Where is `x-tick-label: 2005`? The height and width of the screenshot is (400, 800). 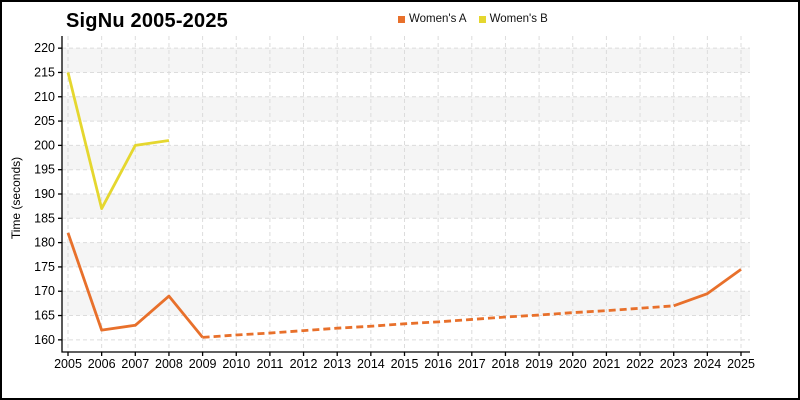
x-tick-label: 2005 is located at coordinates (68, 364).